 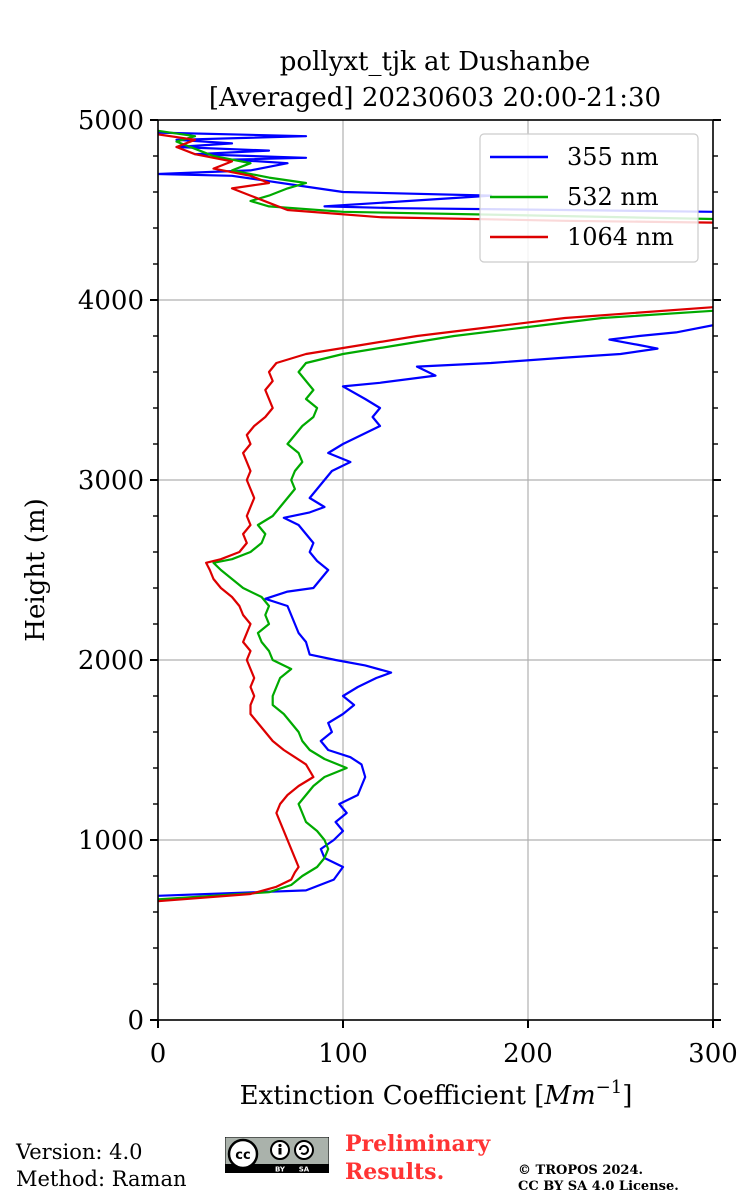 I want to click on x-tick-label-3: 300, so click(x=713, y=1054).